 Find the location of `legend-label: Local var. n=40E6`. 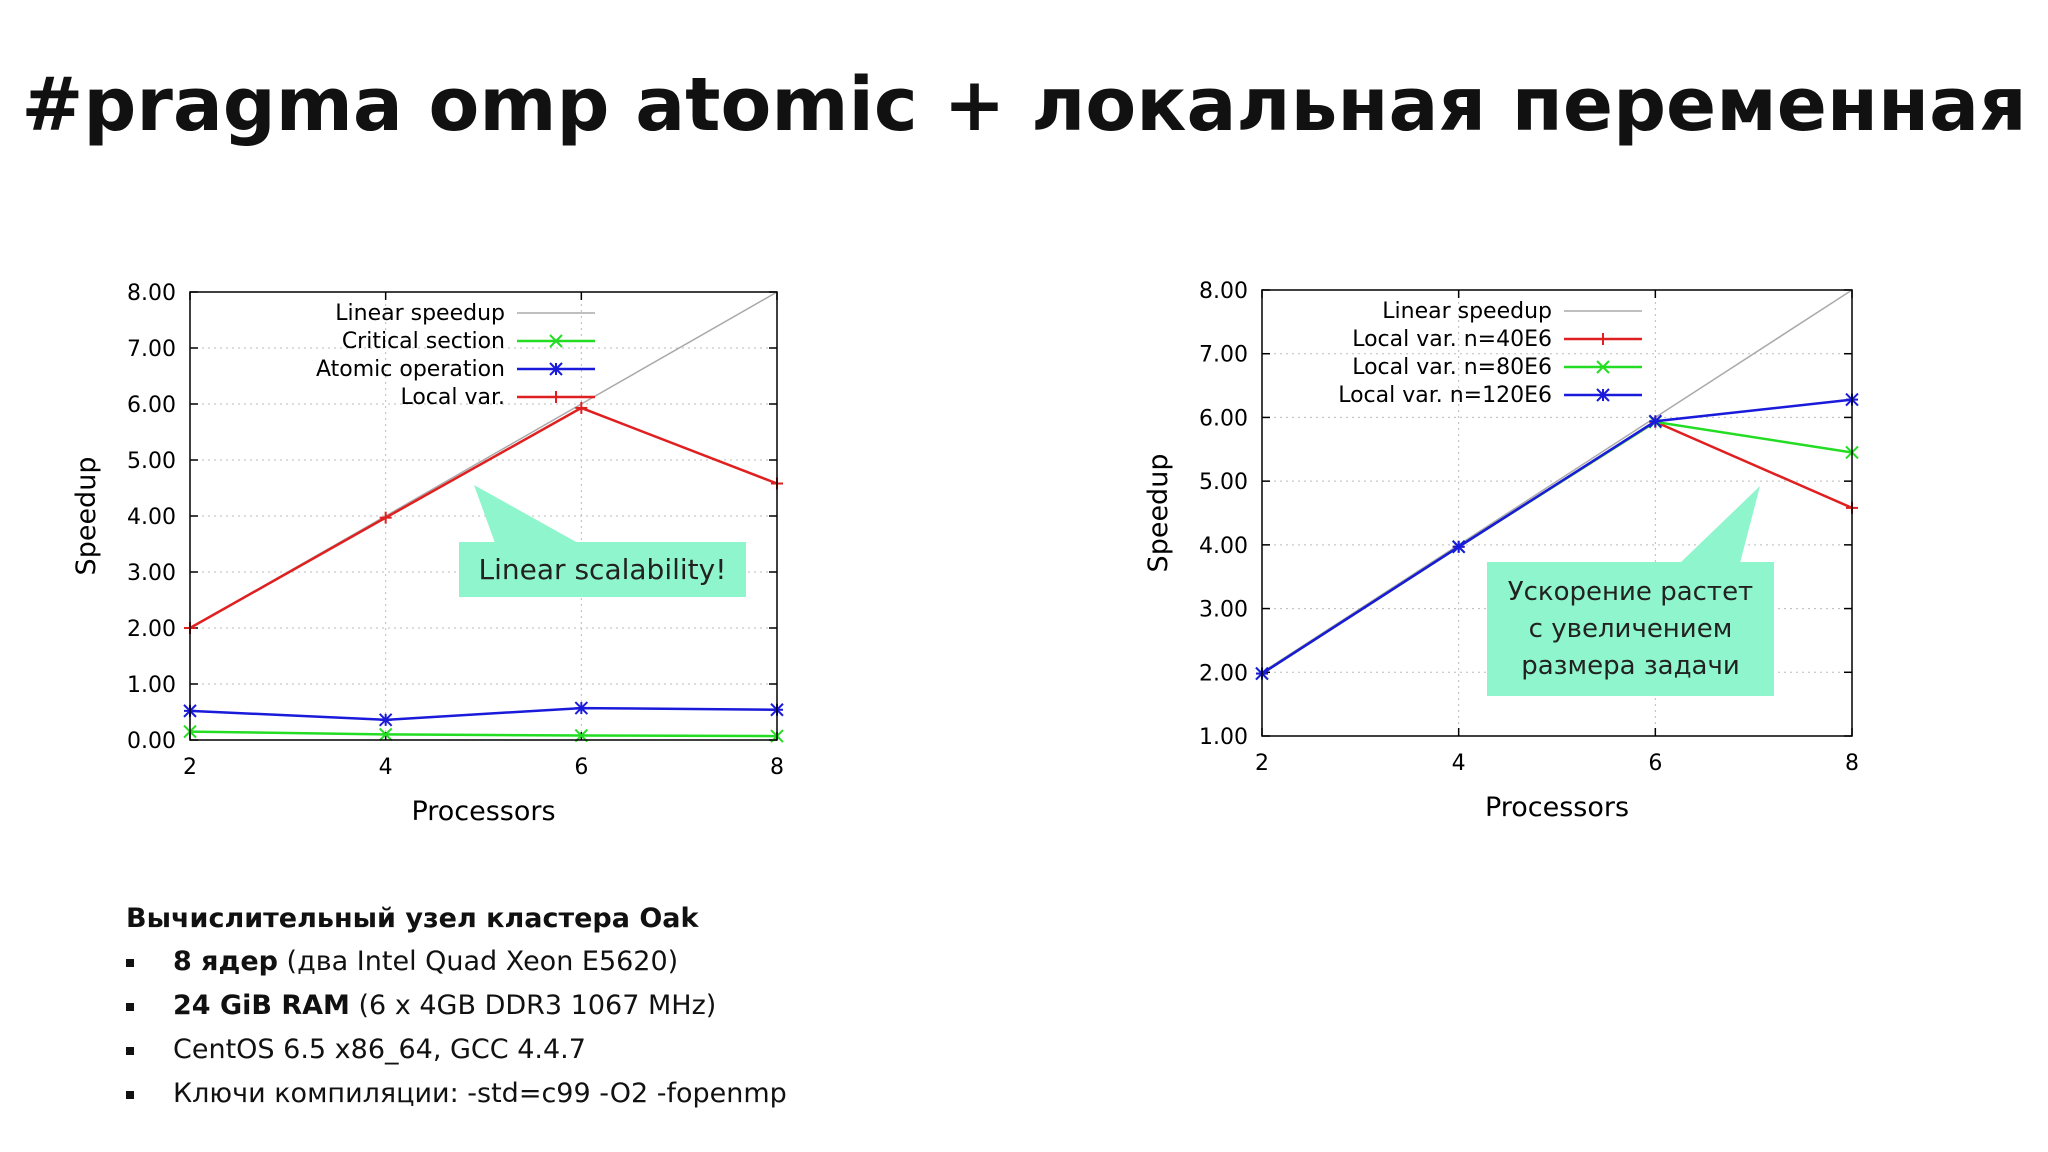

legend-label: Local var. n=40E6 is located at coordinates (1452, 339).